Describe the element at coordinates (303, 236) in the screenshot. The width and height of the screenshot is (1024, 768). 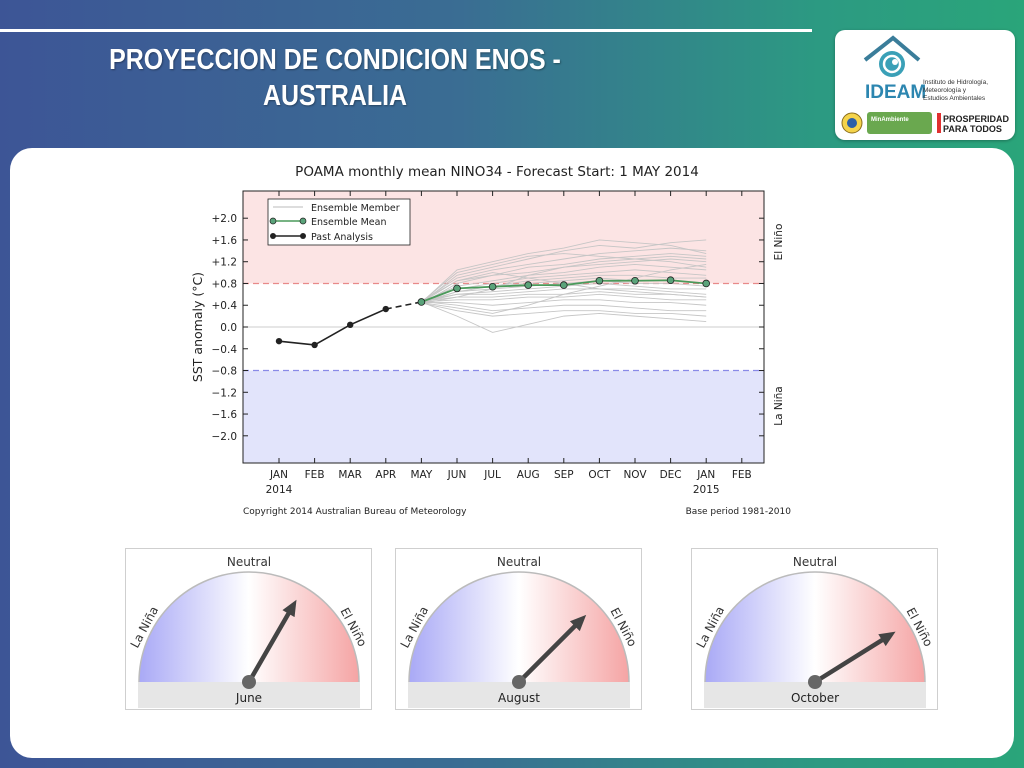
I see `legend-past-dot-right` at that location.